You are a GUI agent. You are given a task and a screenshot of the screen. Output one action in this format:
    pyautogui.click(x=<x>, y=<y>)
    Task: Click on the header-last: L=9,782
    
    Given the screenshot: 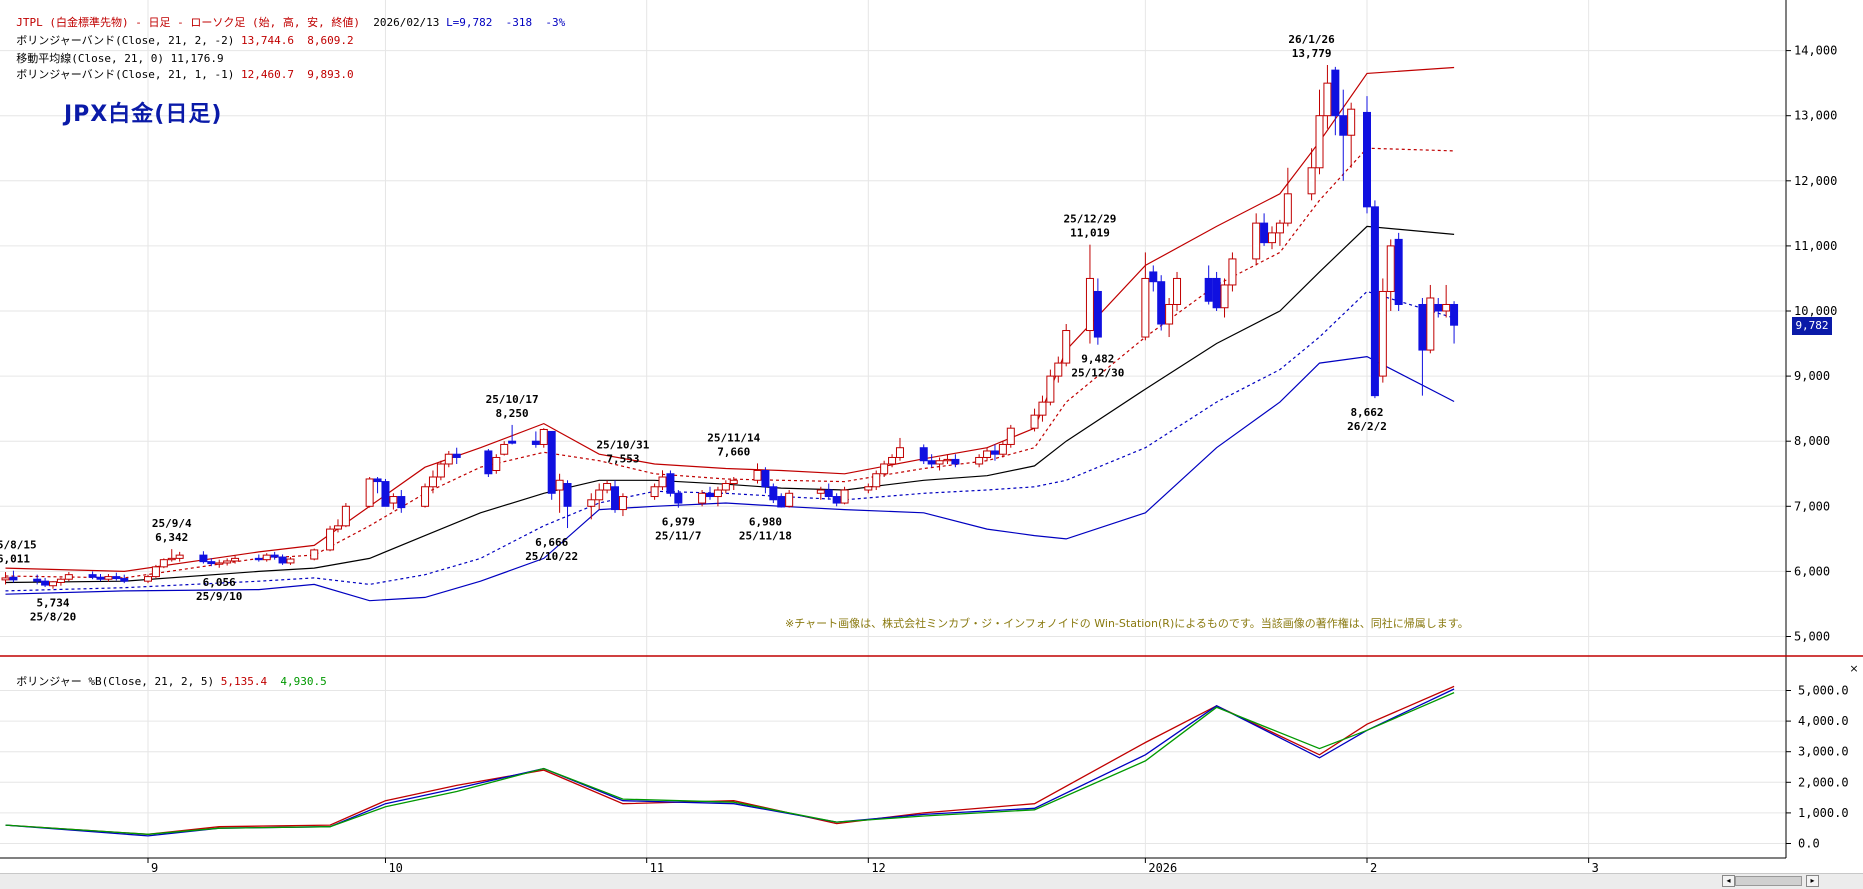 What is the action you would take?
    pyautogui.click(x=469, y=22)
    